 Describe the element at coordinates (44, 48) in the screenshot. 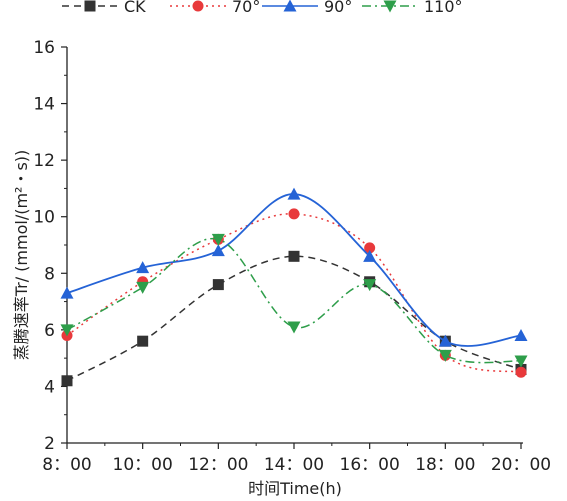

I see `y-tick-label: 16` at that location.